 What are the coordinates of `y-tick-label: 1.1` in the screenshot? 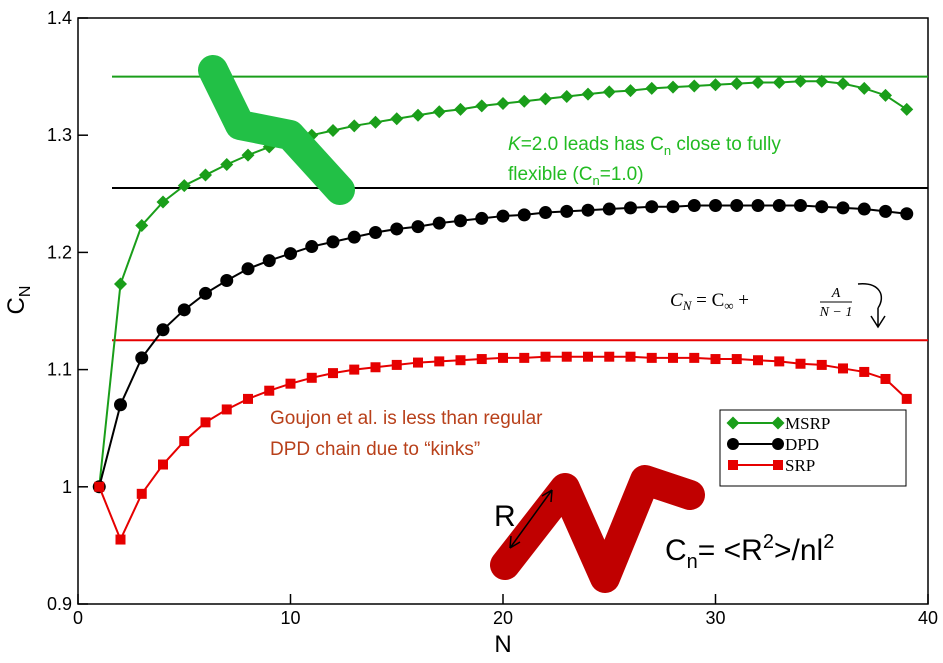 It's located at (59, 370).